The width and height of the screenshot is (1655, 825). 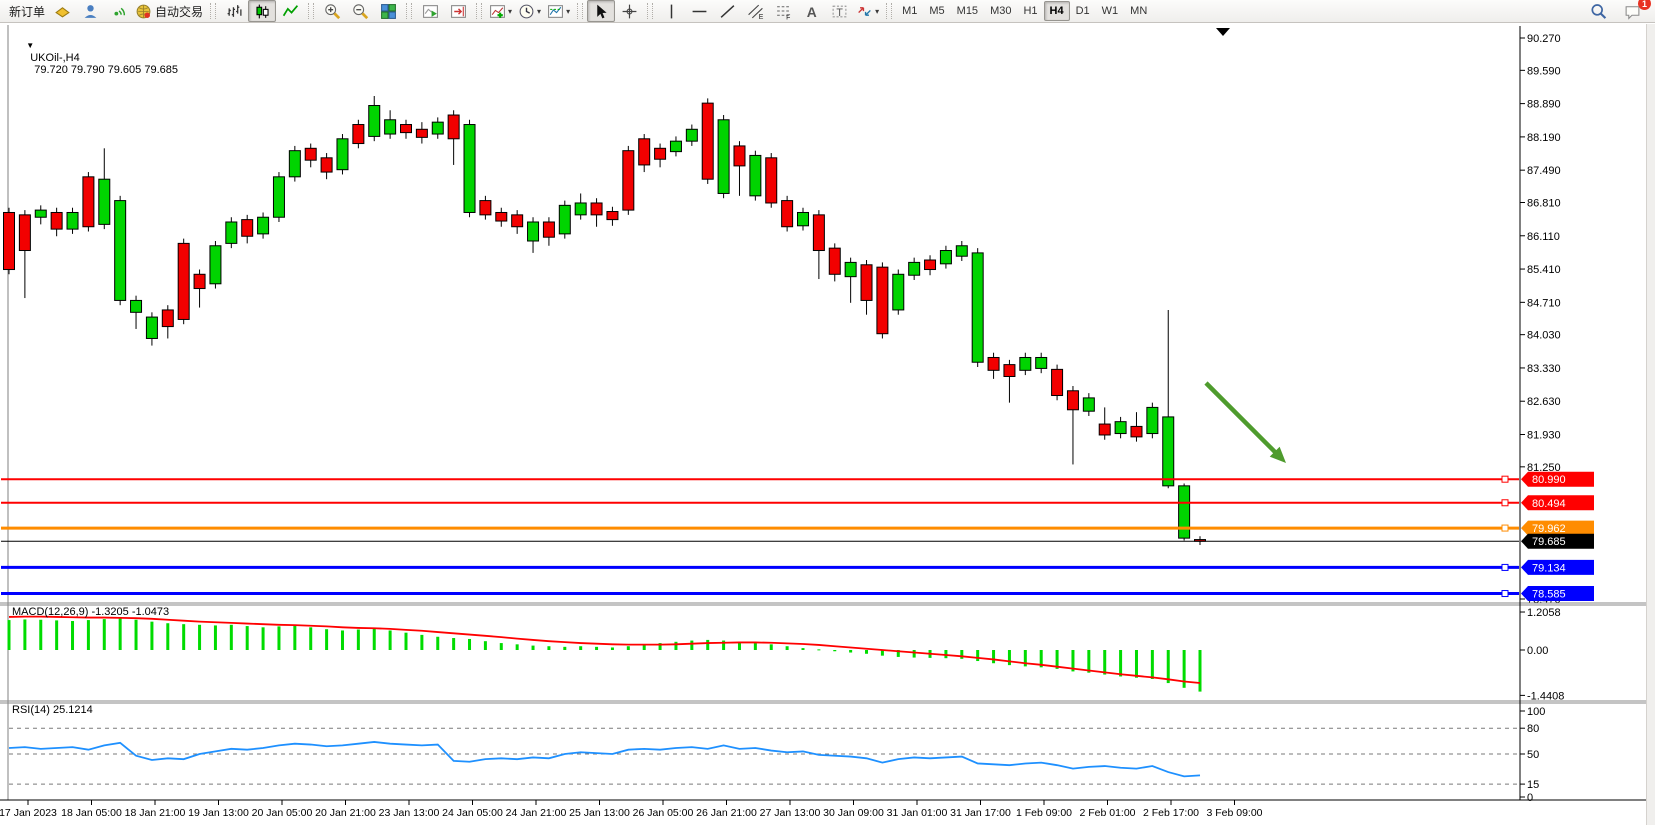 What do you see at coordinates (500, 11) in the screenshot?
I see `indicators-menu: ▾` at bounding box center [500, 11].